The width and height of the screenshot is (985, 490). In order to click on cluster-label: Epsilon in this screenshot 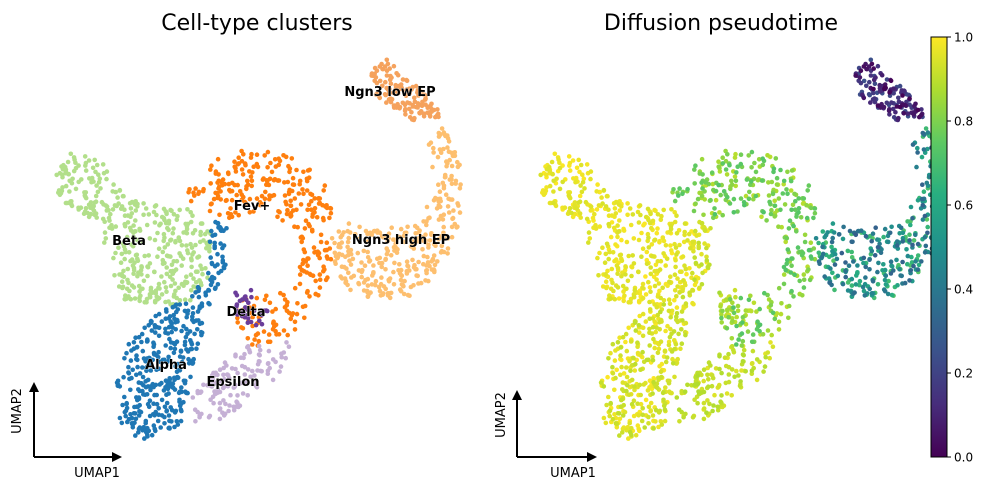, I will do `click(232, 382)`.